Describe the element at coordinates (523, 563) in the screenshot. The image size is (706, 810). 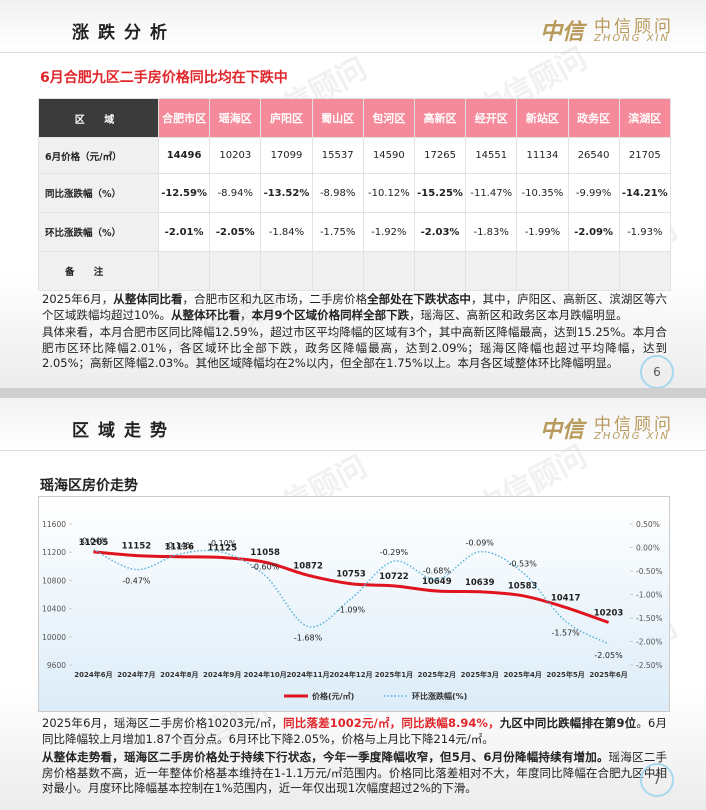
I see `data-label: -0.53%` at that location.